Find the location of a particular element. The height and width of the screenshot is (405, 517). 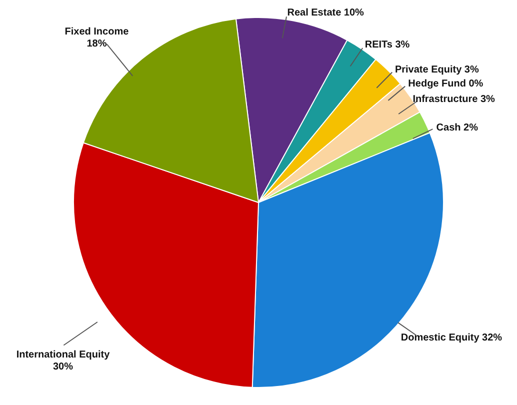

slice-label: Fixed Income is located at coordinates (97, 32).